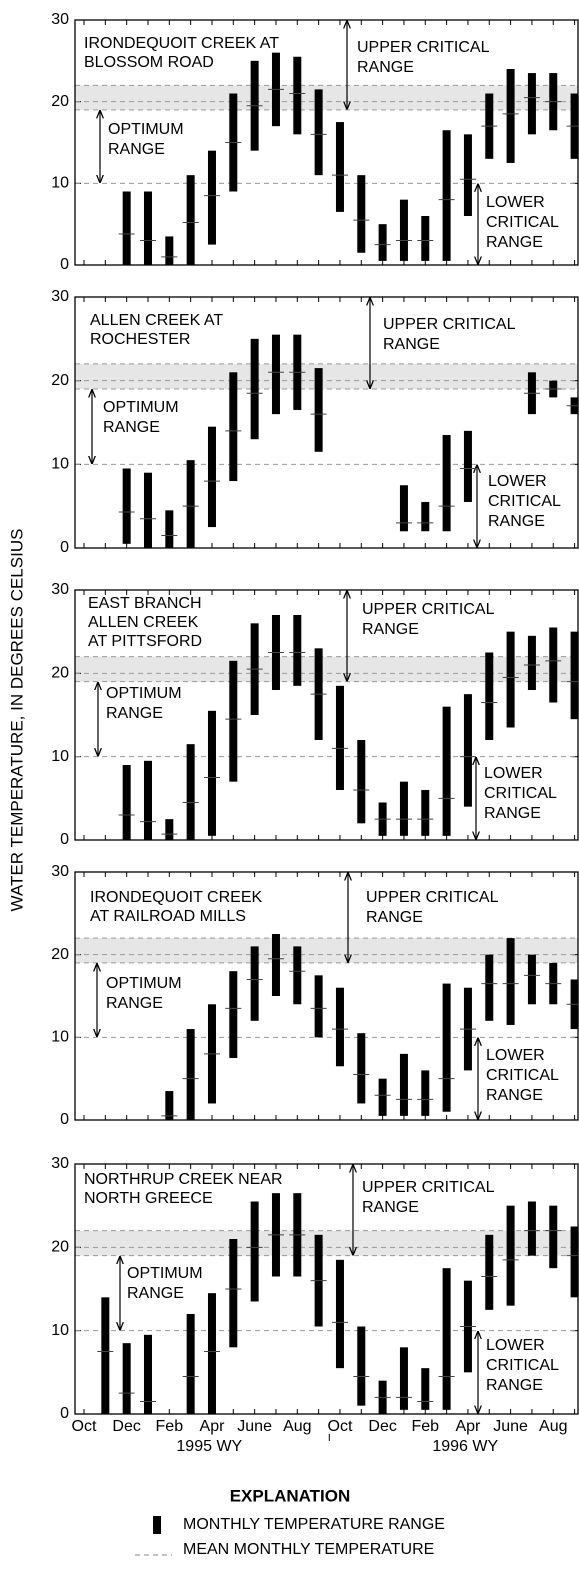 The width and height of the screenshot is (579, 1571). I want to click on x-tick-label: Apr, so click(468, 1426).